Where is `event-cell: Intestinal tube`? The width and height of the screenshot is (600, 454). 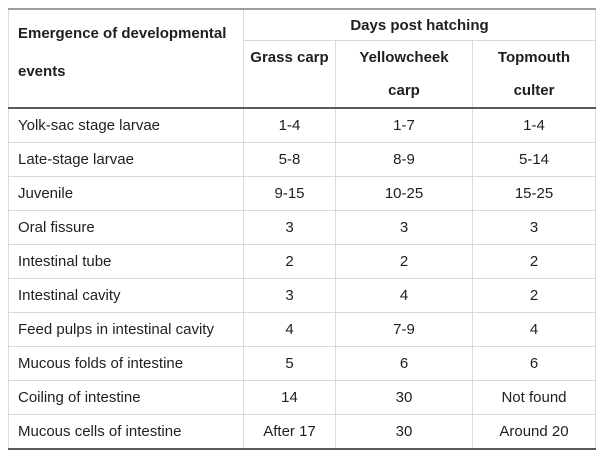 event-cell: Intestinal tube is located at coordinates (126, 261).